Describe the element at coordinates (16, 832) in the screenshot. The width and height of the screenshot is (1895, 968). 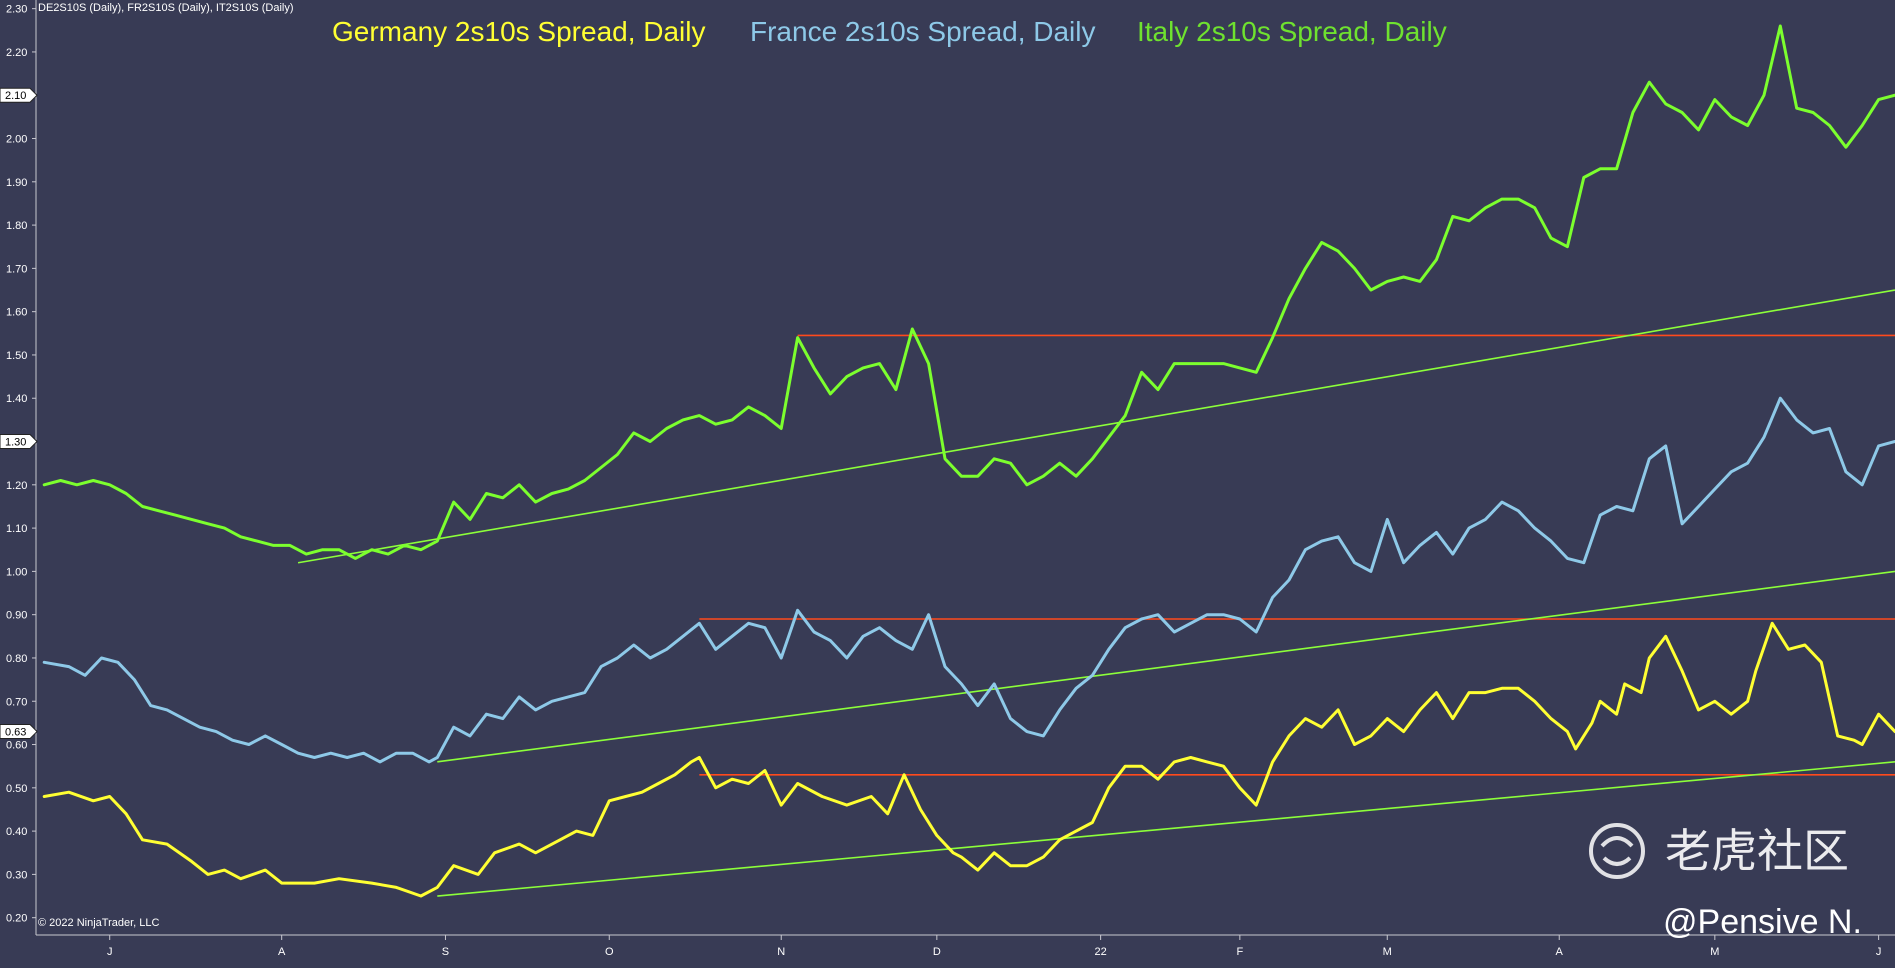
I see `y-tick-label: 0.40` at that location.